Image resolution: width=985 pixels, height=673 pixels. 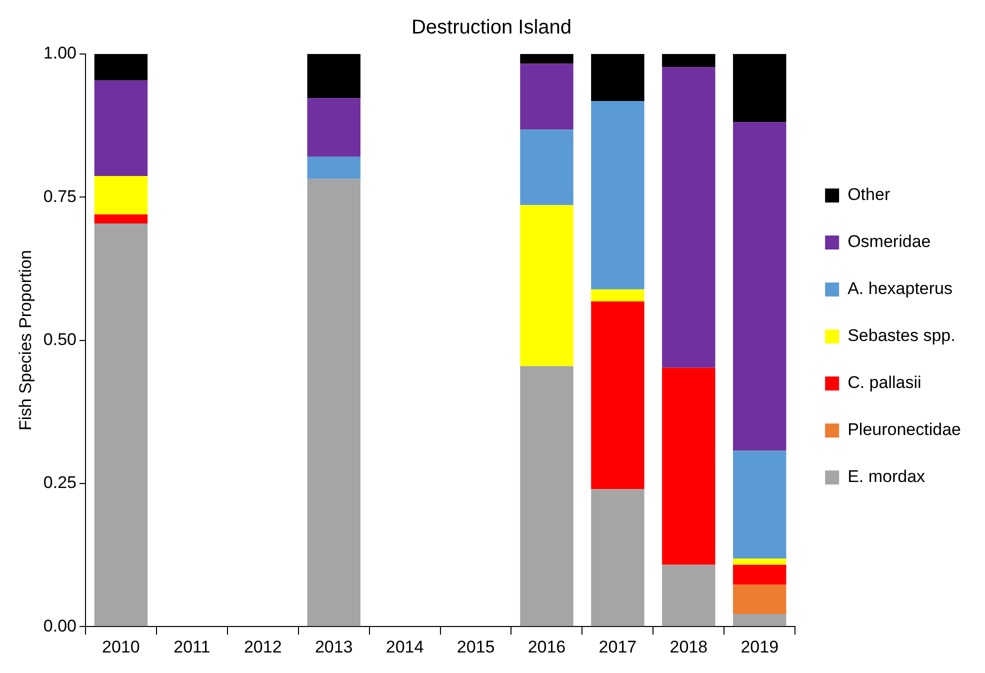 What do you see at coordinates (59, 482) in the screenshot?
I see `y-tick-label: 0.25` at bounding box center [59, 482].